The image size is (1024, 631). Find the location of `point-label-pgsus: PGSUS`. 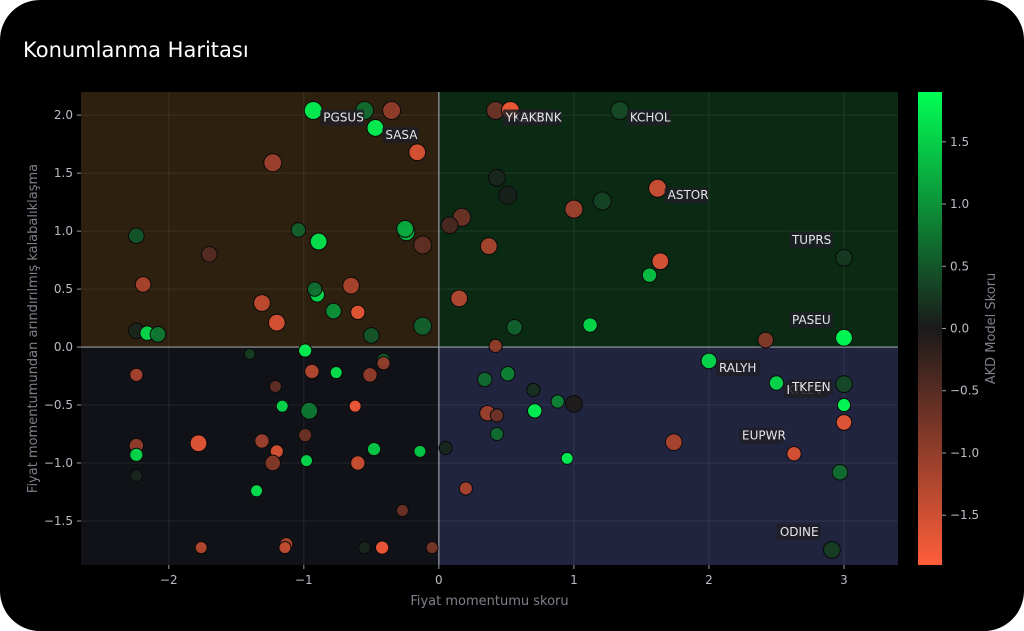

point-label-pgsus: PGSUS is located at coordinates (342, 117).